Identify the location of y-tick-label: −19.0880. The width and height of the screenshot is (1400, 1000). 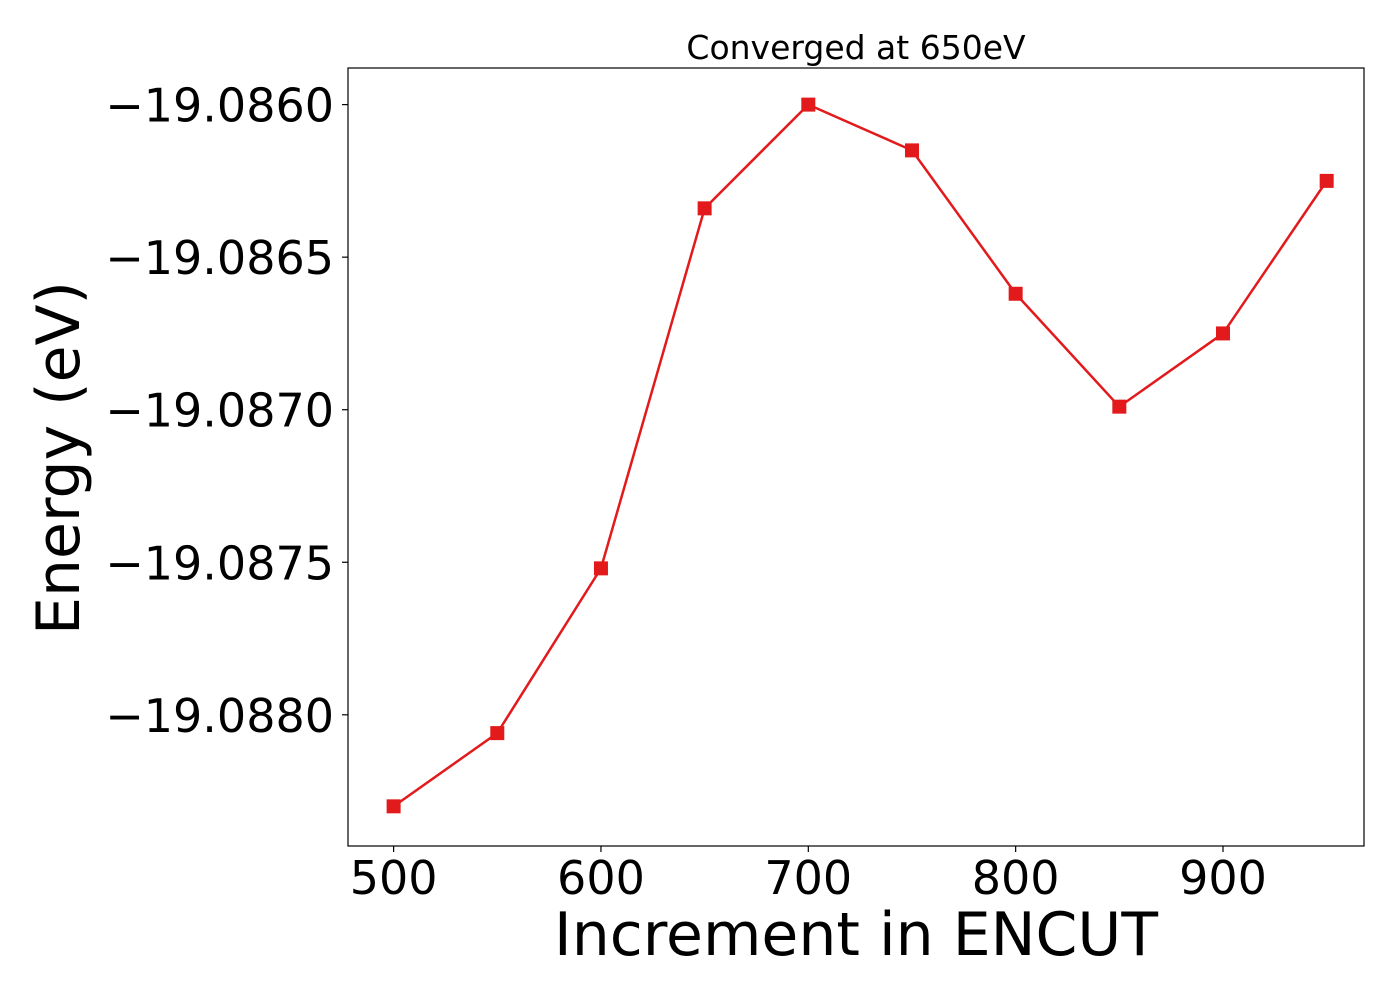
(219, 716).